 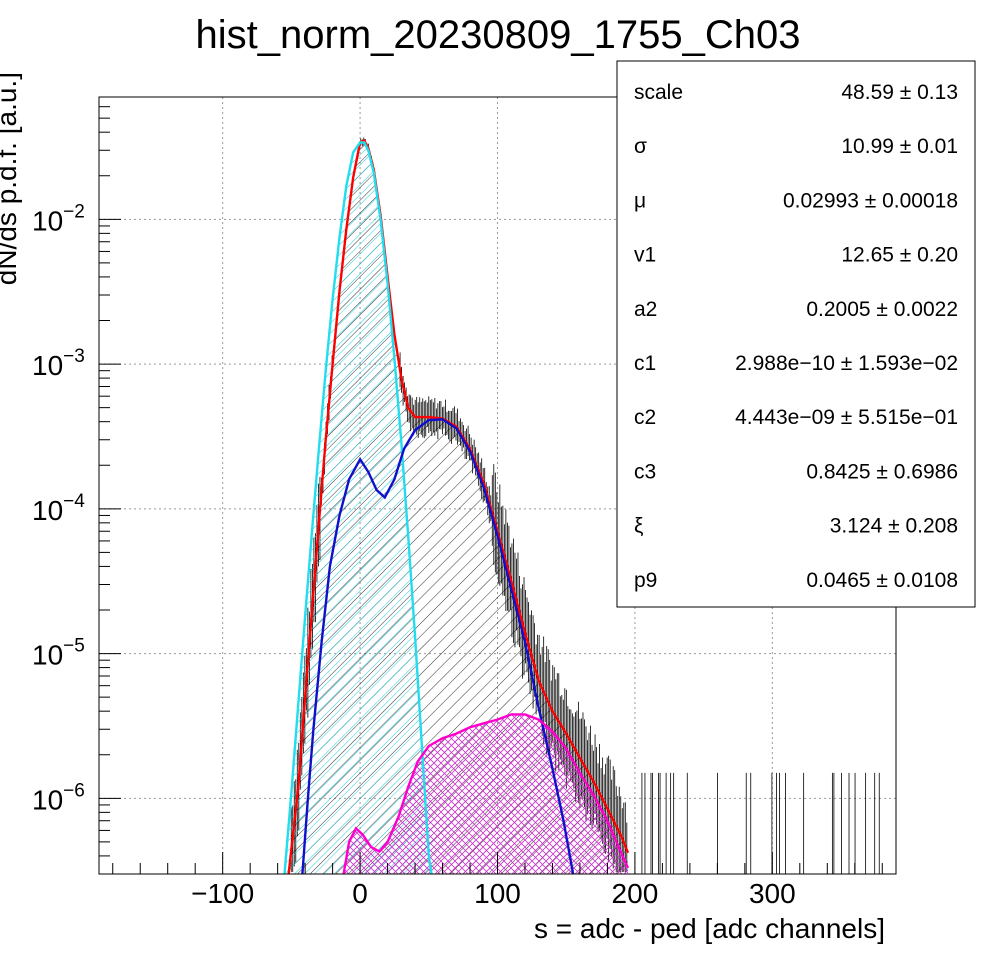 I want to click on stats-value: 0.0465 ± 0.0108, so click(x=882, y=580).